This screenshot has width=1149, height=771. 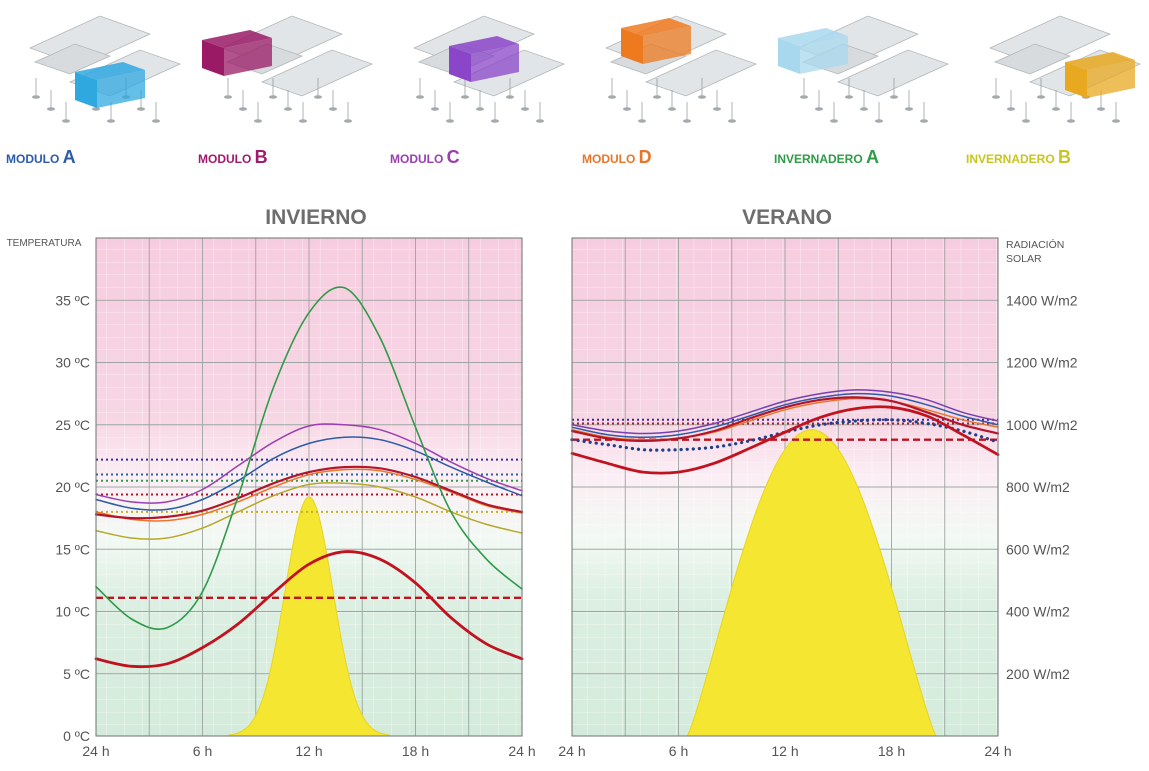 What do you see at coordinates (1038, 612) in the screenshot?
I see `y2-tick-label: 400 W/m2` at bounding box center [1038, 612].